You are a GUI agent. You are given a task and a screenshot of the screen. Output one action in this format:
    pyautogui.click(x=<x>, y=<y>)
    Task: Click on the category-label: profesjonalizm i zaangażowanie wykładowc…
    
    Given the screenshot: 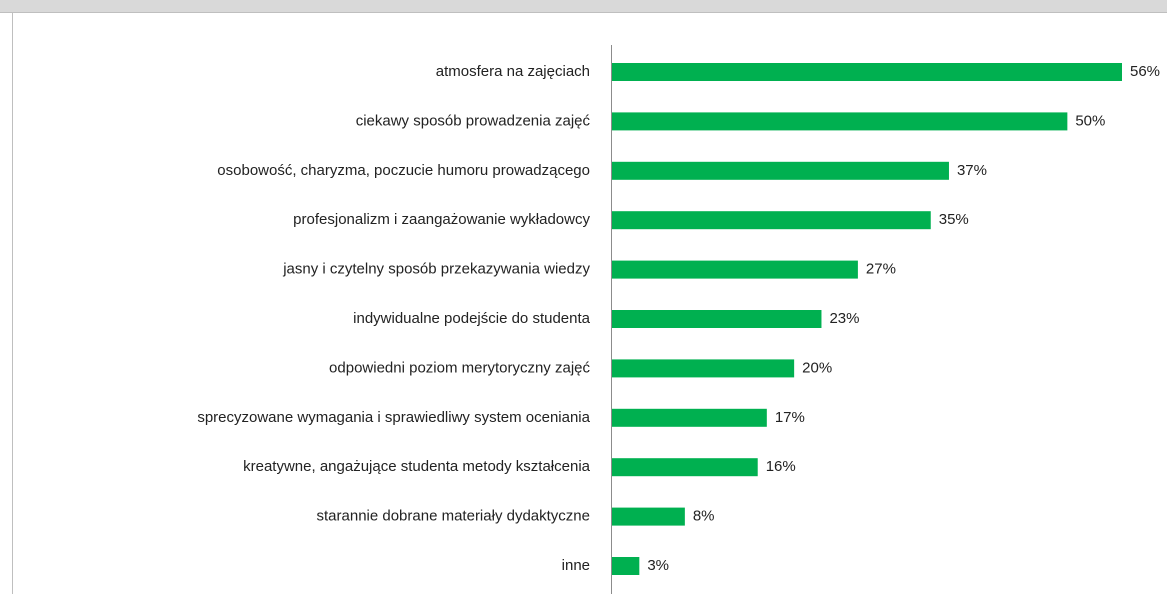 What is the action you would take?
    pyautogui.click(x=441, y=219)
    